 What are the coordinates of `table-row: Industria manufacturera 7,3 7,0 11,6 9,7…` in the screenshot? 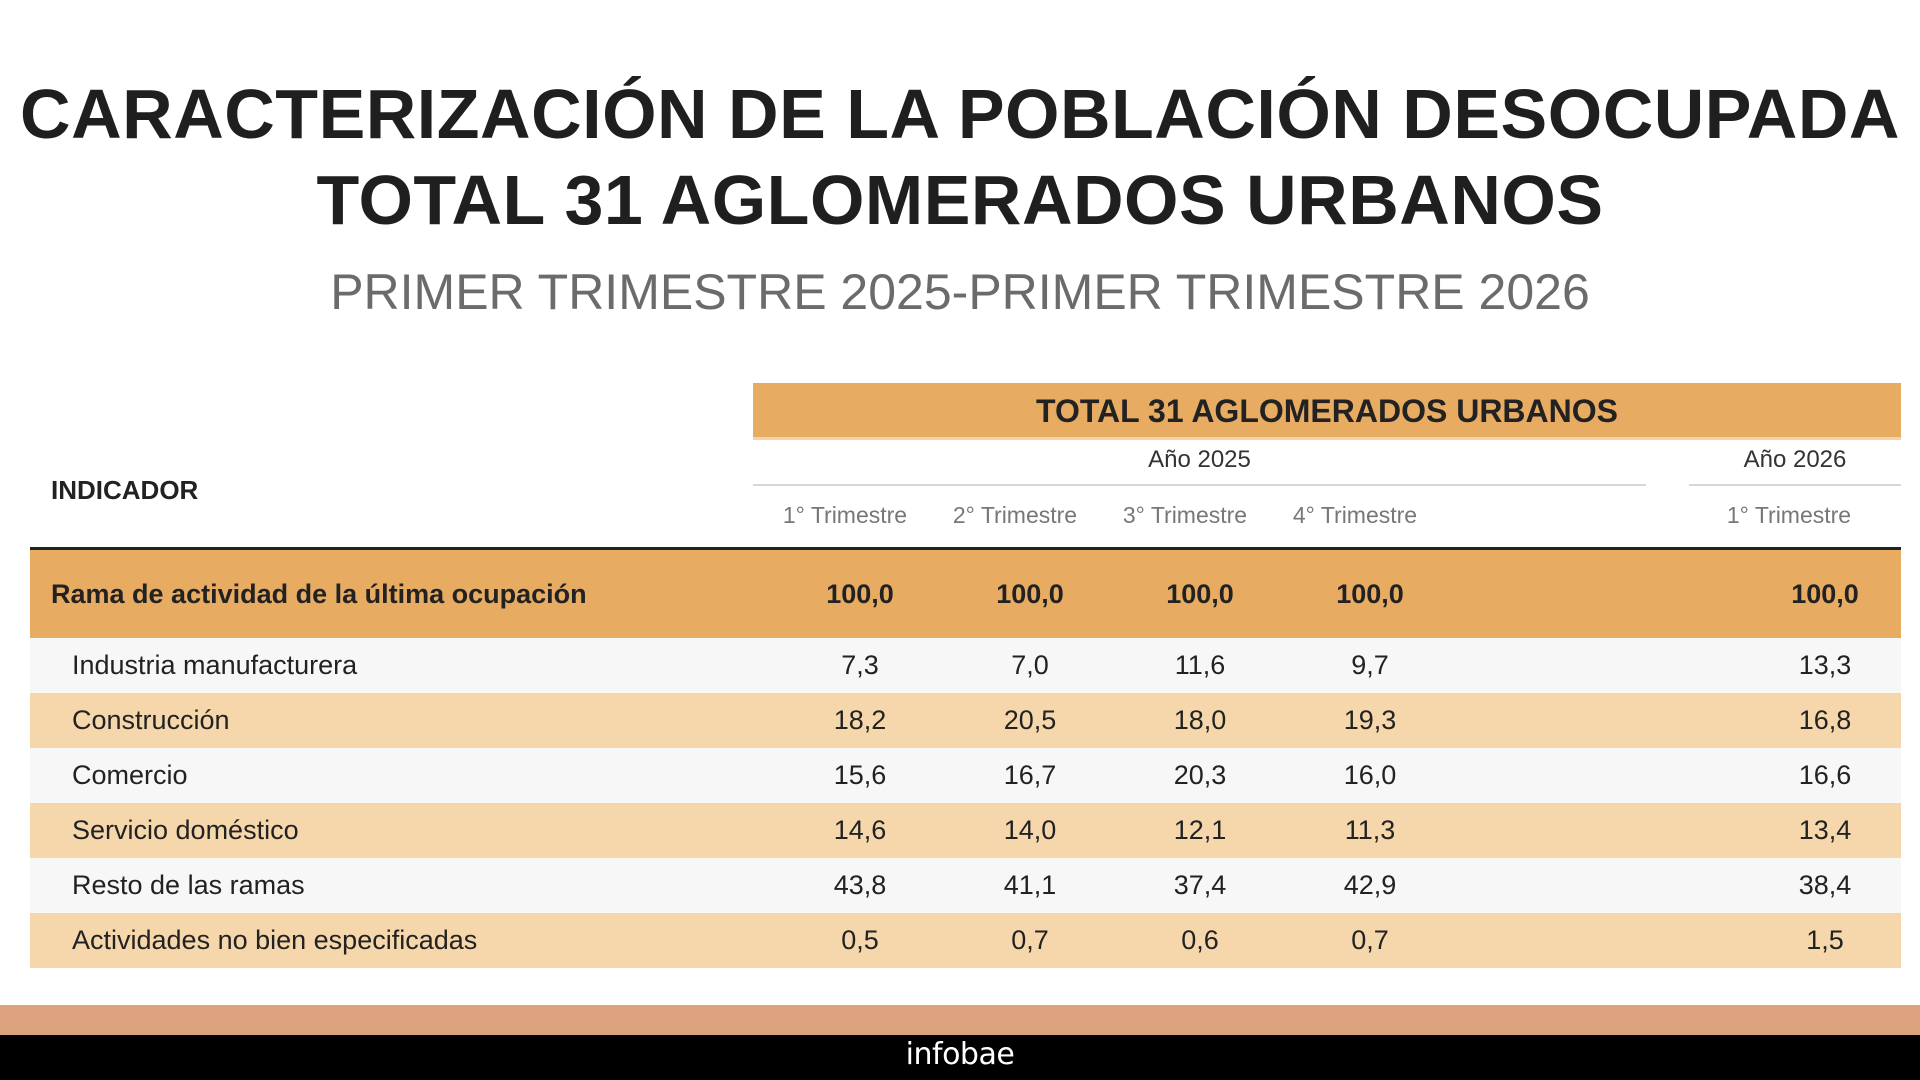 It's located at (965, 665).